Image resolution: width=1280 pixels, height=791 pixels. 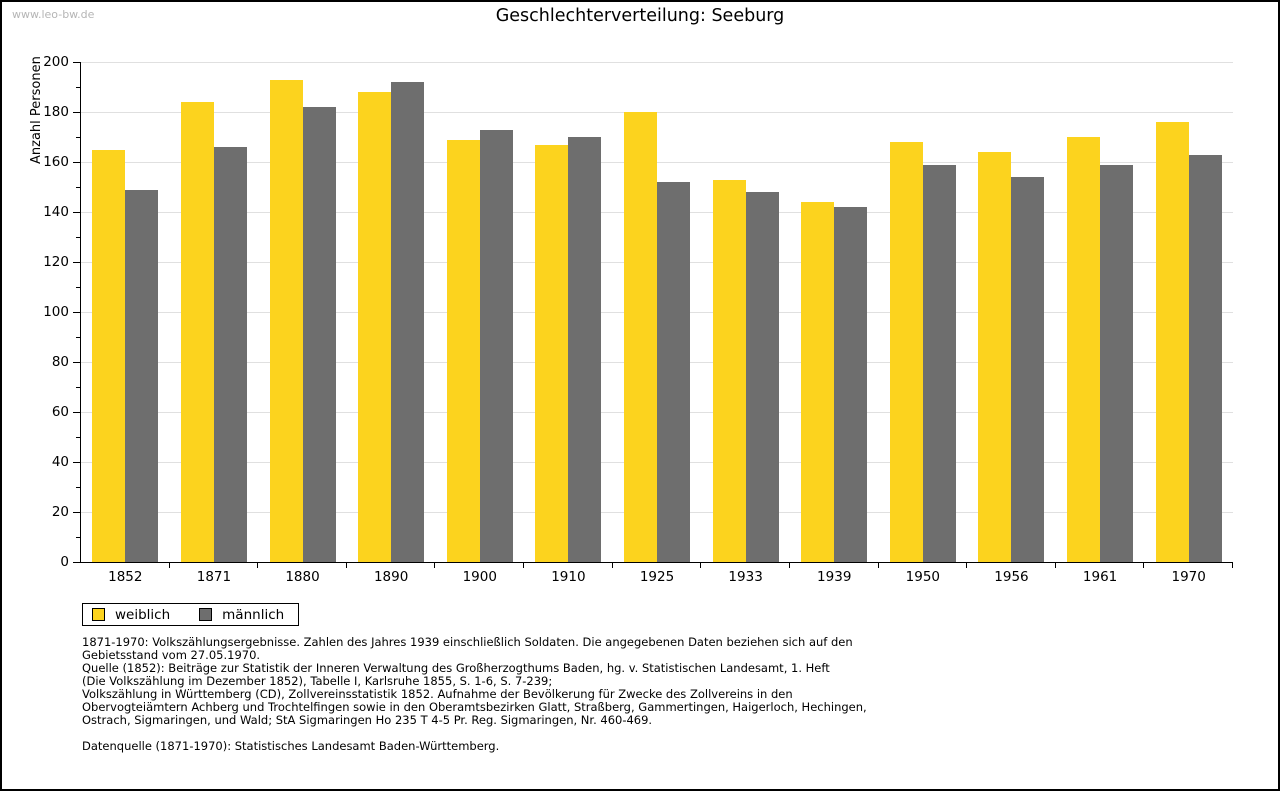 What do you see at coordinates (56, 112) in the screenshot?
I see `y-tick-label-180: 180` at bounding box center [56, 112].